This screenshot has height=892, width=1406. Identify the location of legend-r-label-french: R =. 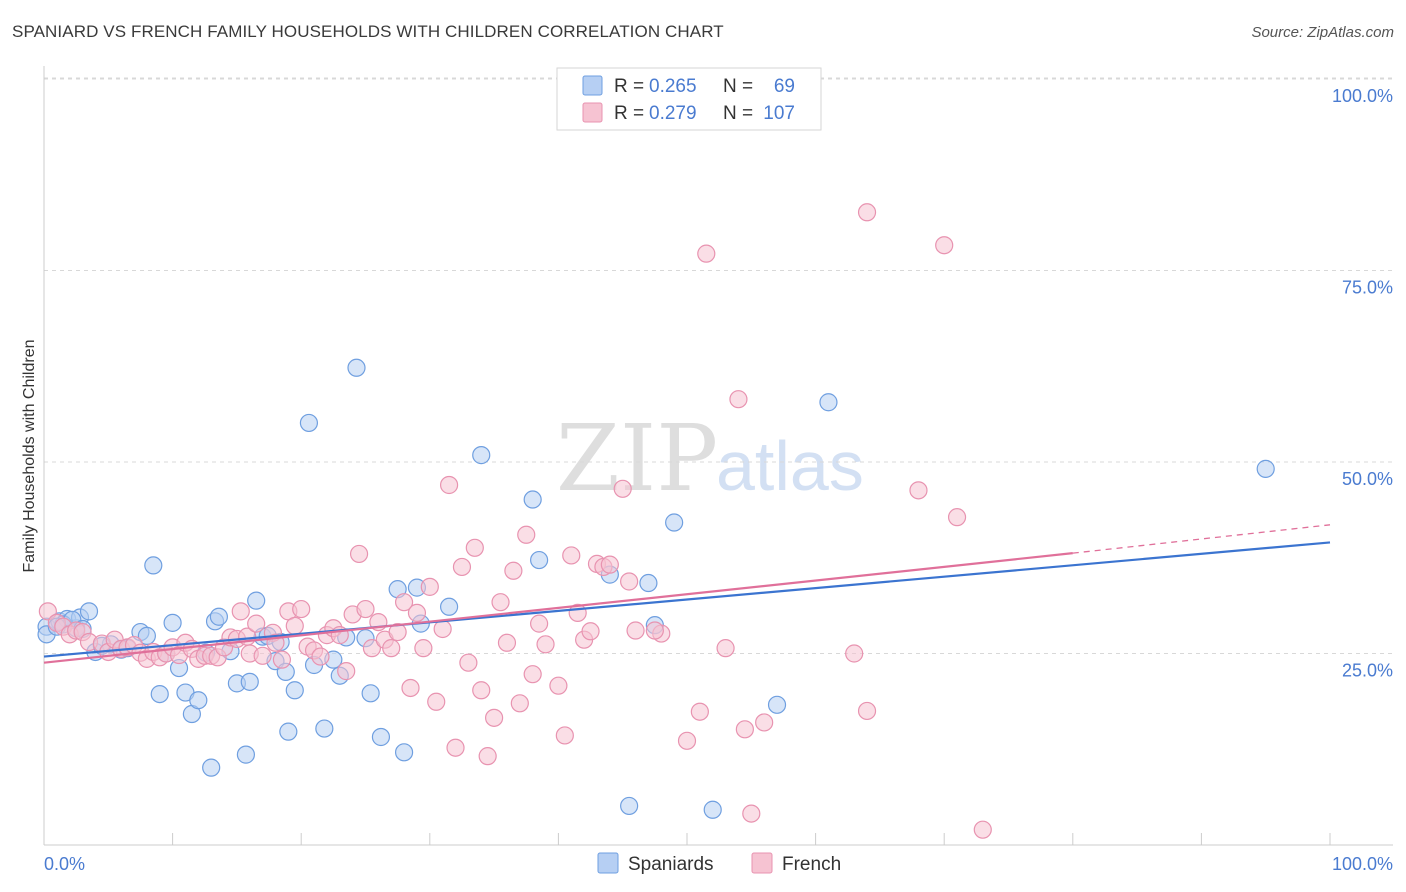
(629, 113).